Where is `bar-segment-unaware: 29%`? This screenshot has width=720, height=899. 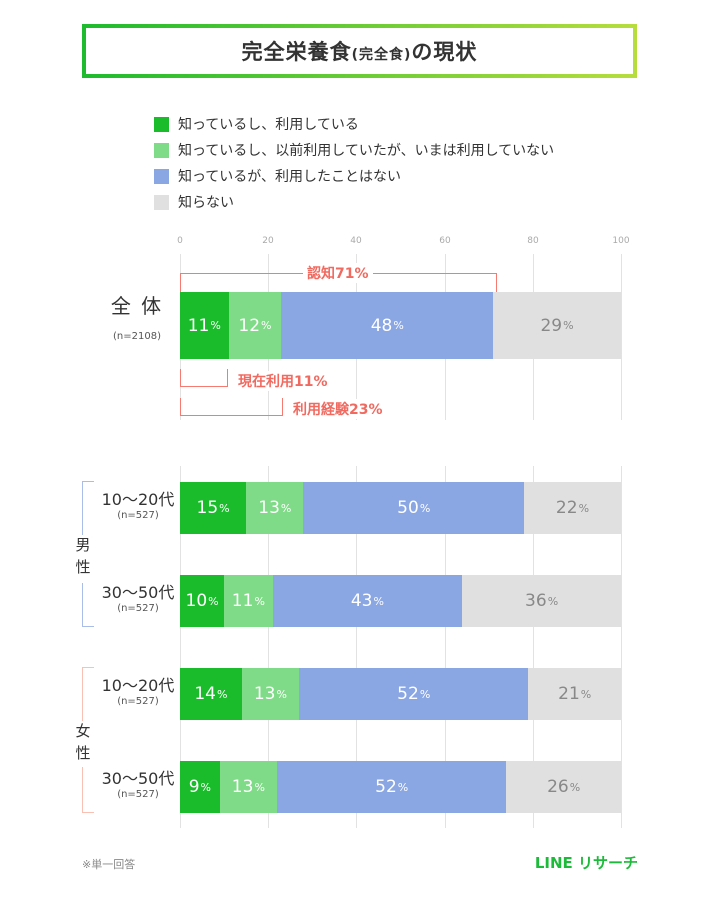
bar-segment-unaware: 29% is located at coordinates (557, 325).